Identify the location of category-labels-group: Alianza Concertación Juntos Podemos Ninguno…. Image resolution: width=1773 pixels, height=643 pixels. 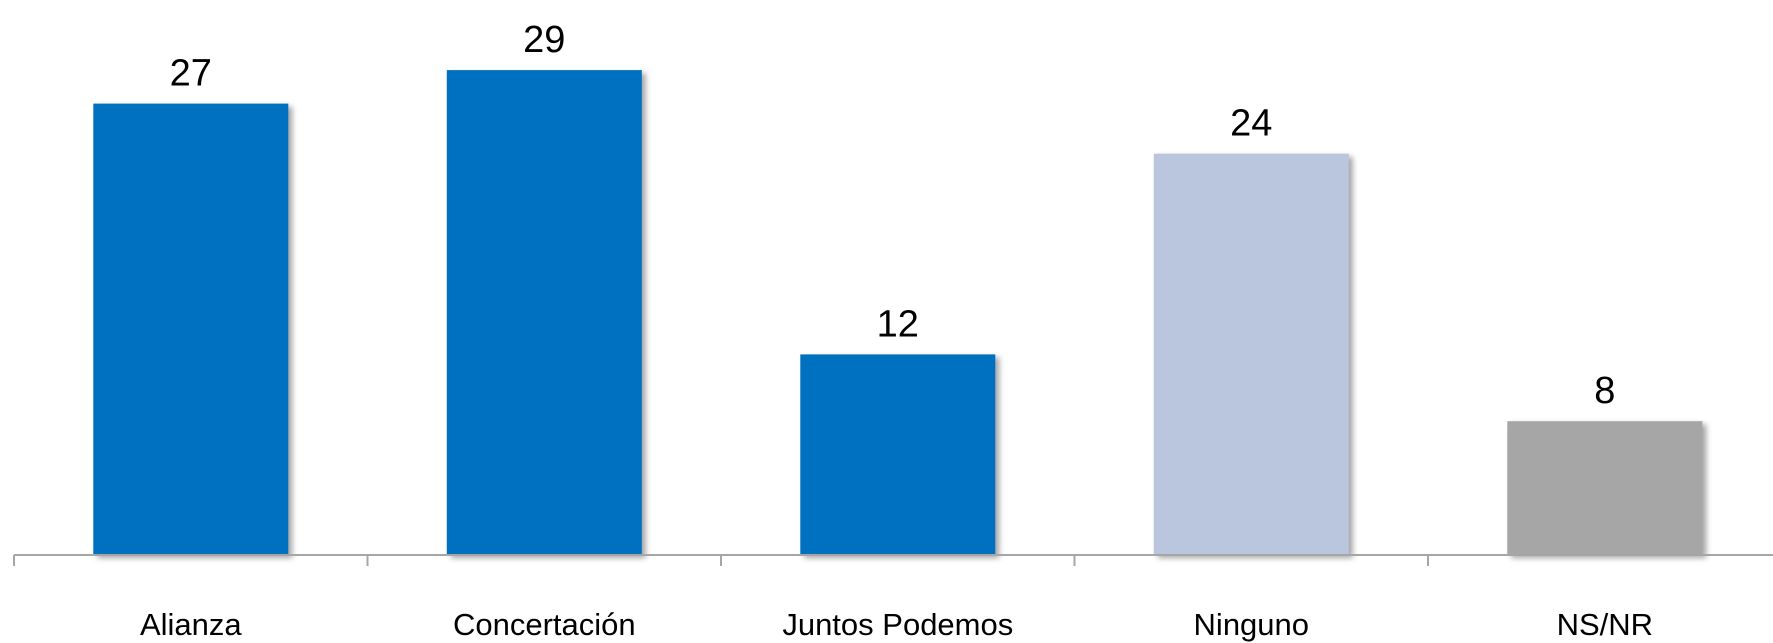
(896, 624).